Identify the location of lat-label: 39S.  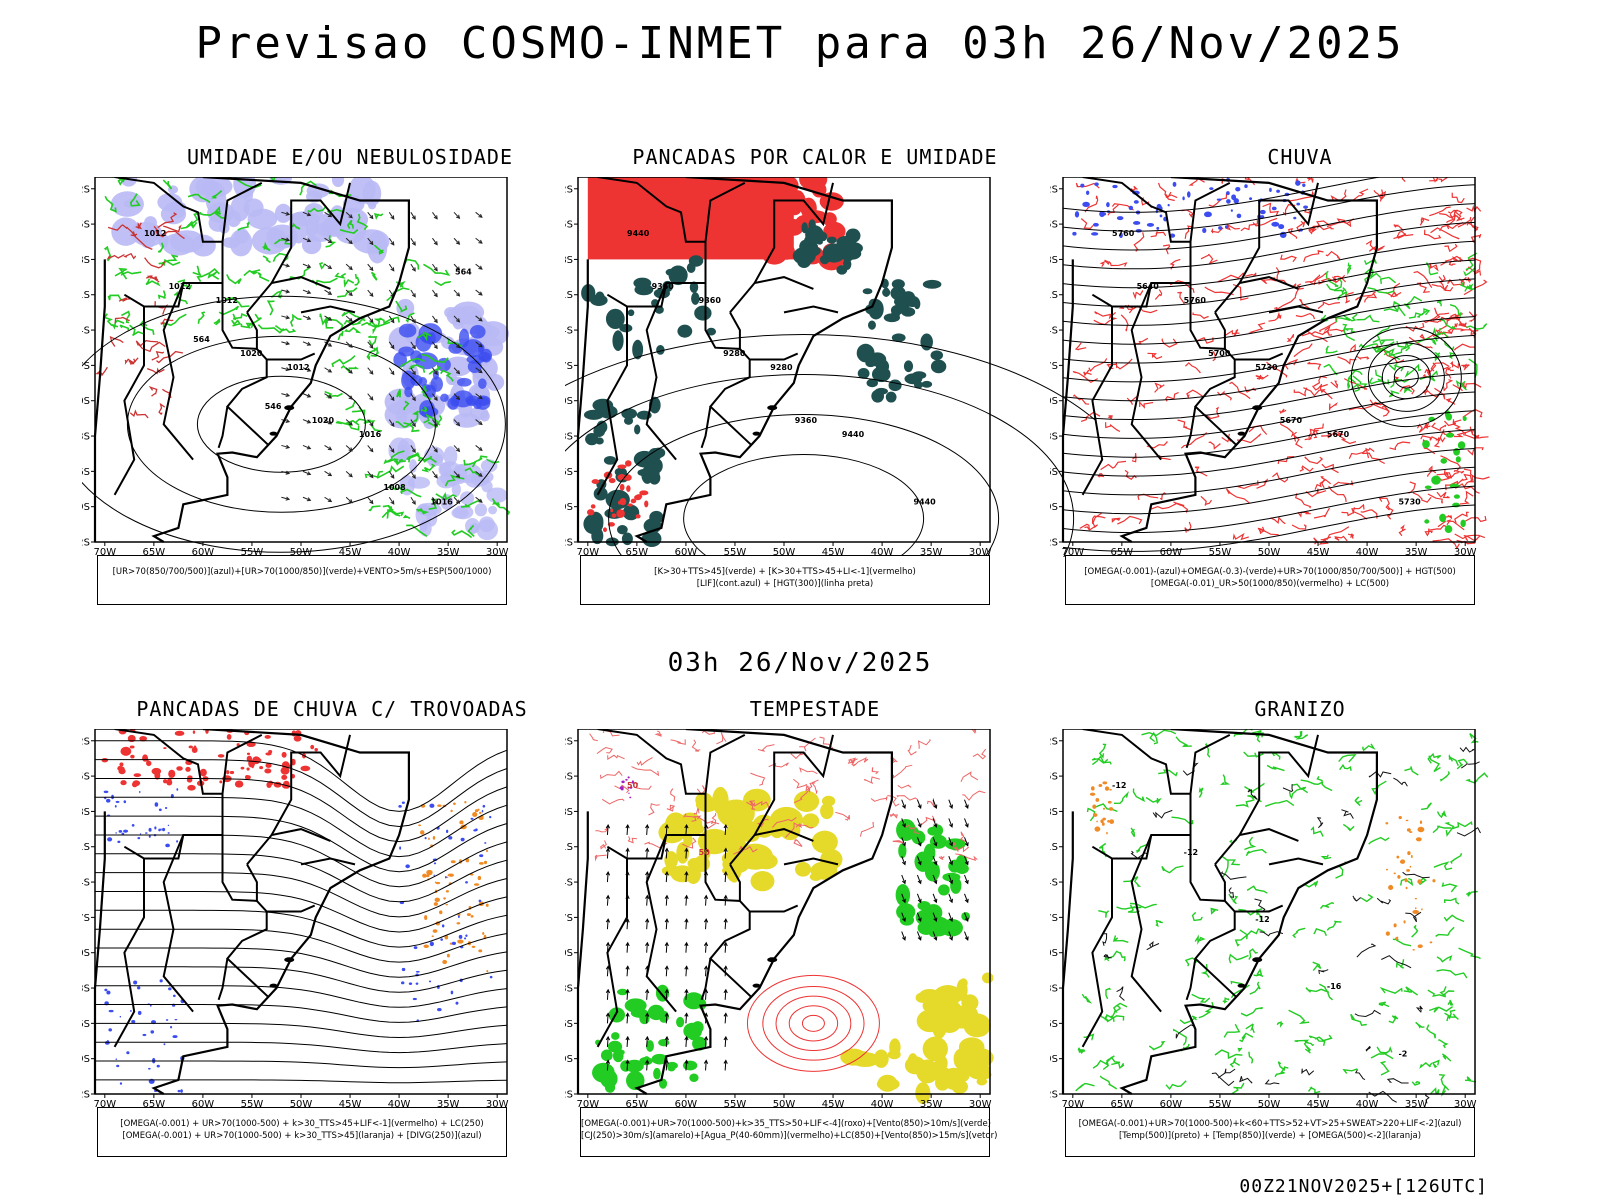
(1054, 507).